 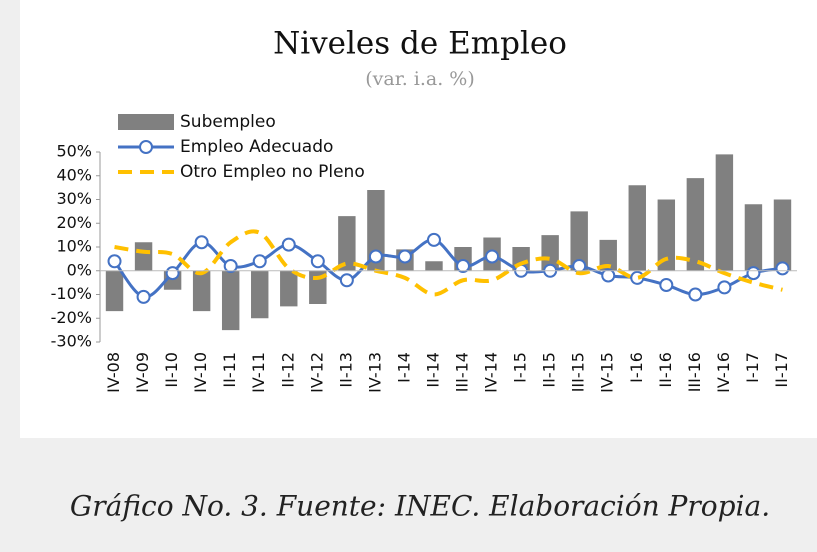 What do you see at coordinates (665, 370) in the screenshot?
I see `x-tick-label: II-16` at bounding box center [665, 370].